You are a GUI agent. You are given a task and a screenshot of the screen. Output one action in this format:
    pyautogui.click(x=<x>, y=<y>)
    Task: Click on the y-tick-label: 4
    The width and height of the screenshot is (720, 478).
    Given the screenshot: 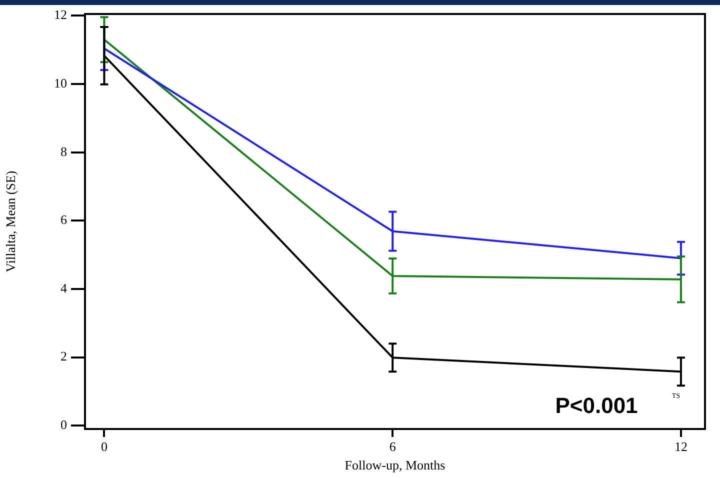 What is the action you would take?
    pyautogui.click(x=64, y=288)
    